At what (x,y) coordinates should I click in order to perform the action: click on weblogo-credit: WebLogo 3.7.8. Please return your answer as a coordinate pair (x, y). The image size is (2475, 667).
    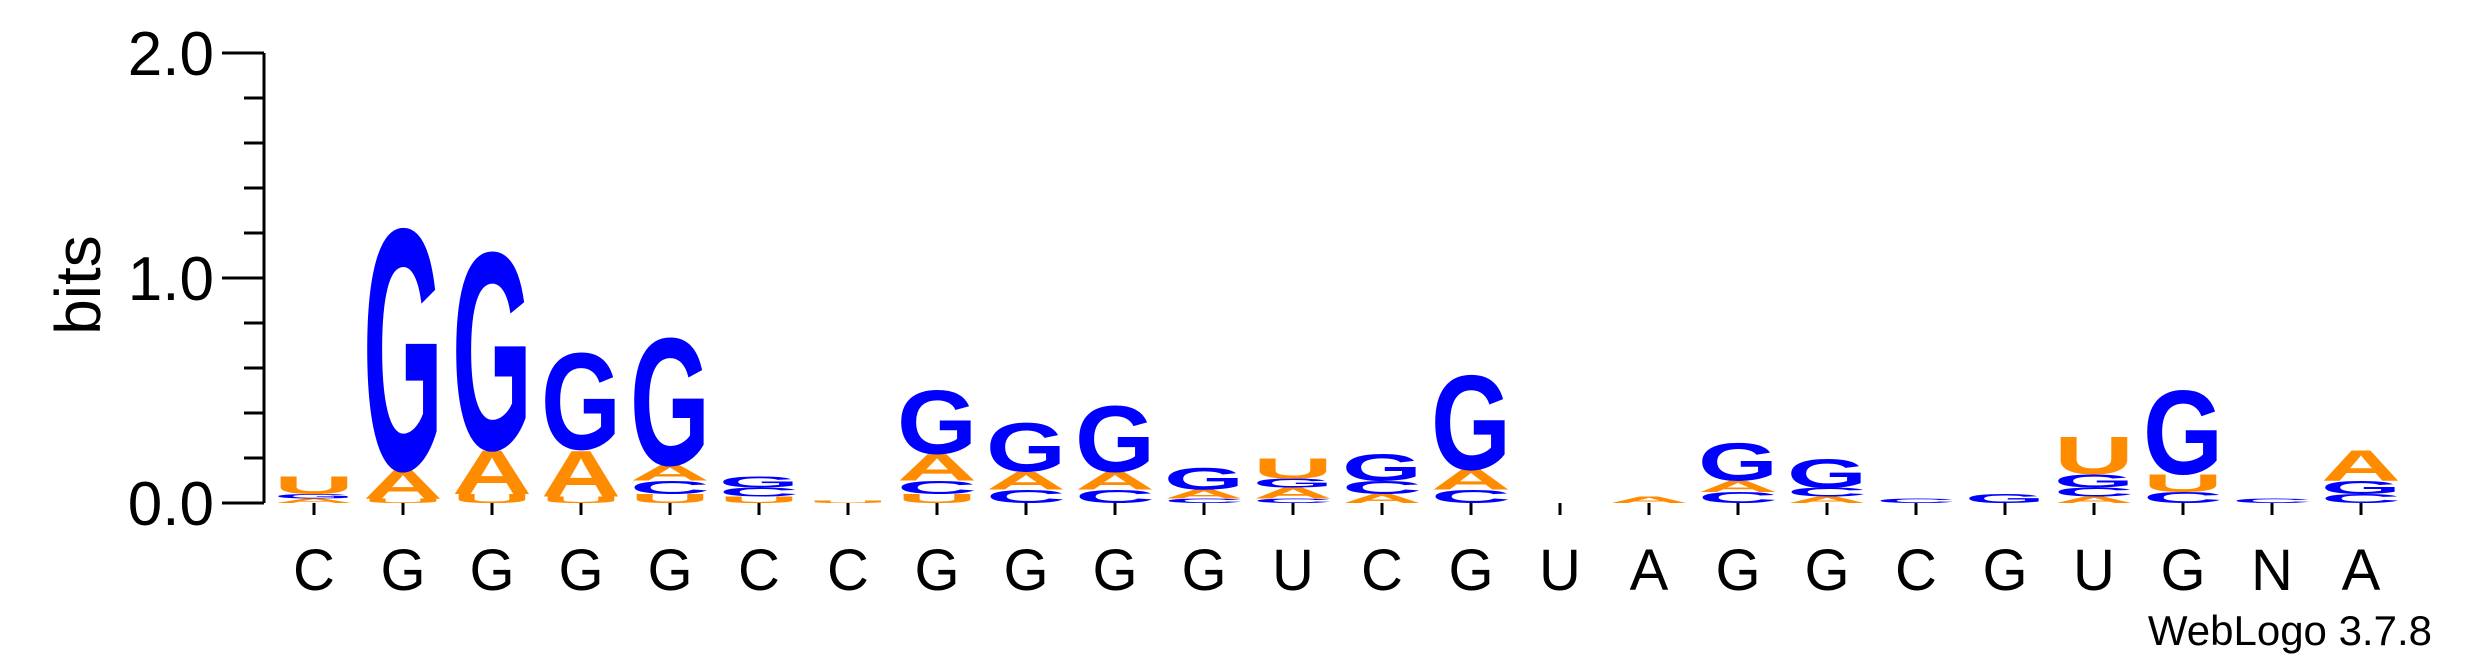
    Looking at the image, I should click on (2290, 630).